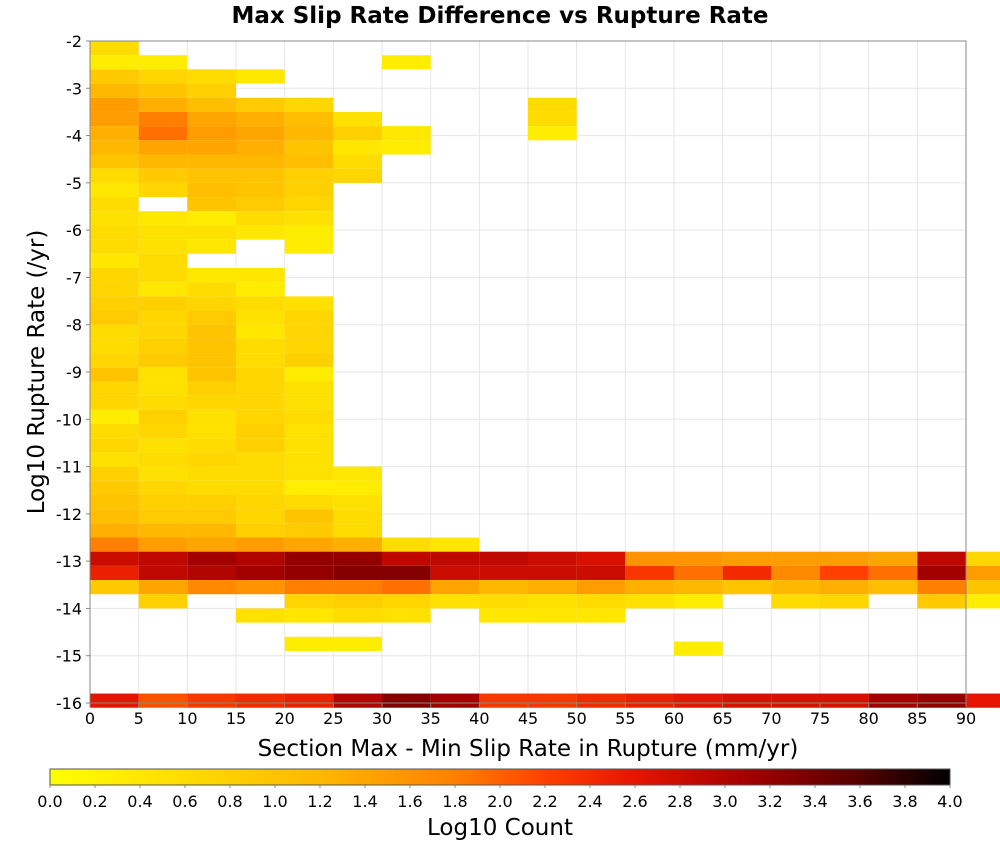 This screenshot has width=1000, height=850. What do you see at coordinates (139, 801) in the screenshot?
I see `colorbar-tick-label: 0.4` at bounding box center [139, 801].